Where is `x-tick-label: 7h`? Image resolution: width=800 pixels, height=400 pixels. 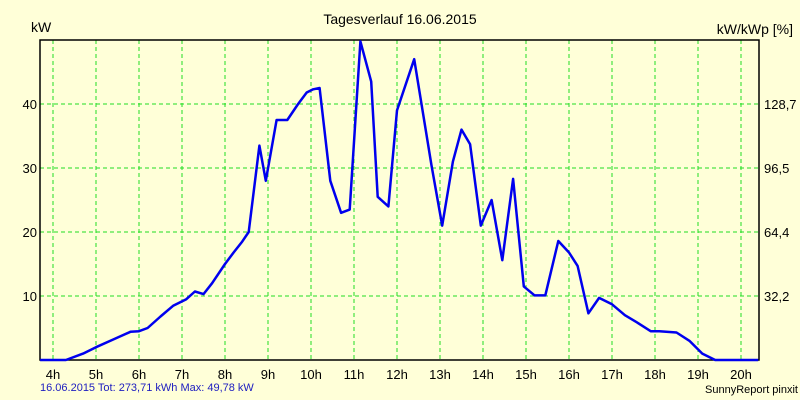
x-tick-label: 7h is located at coordinates (182, 374).